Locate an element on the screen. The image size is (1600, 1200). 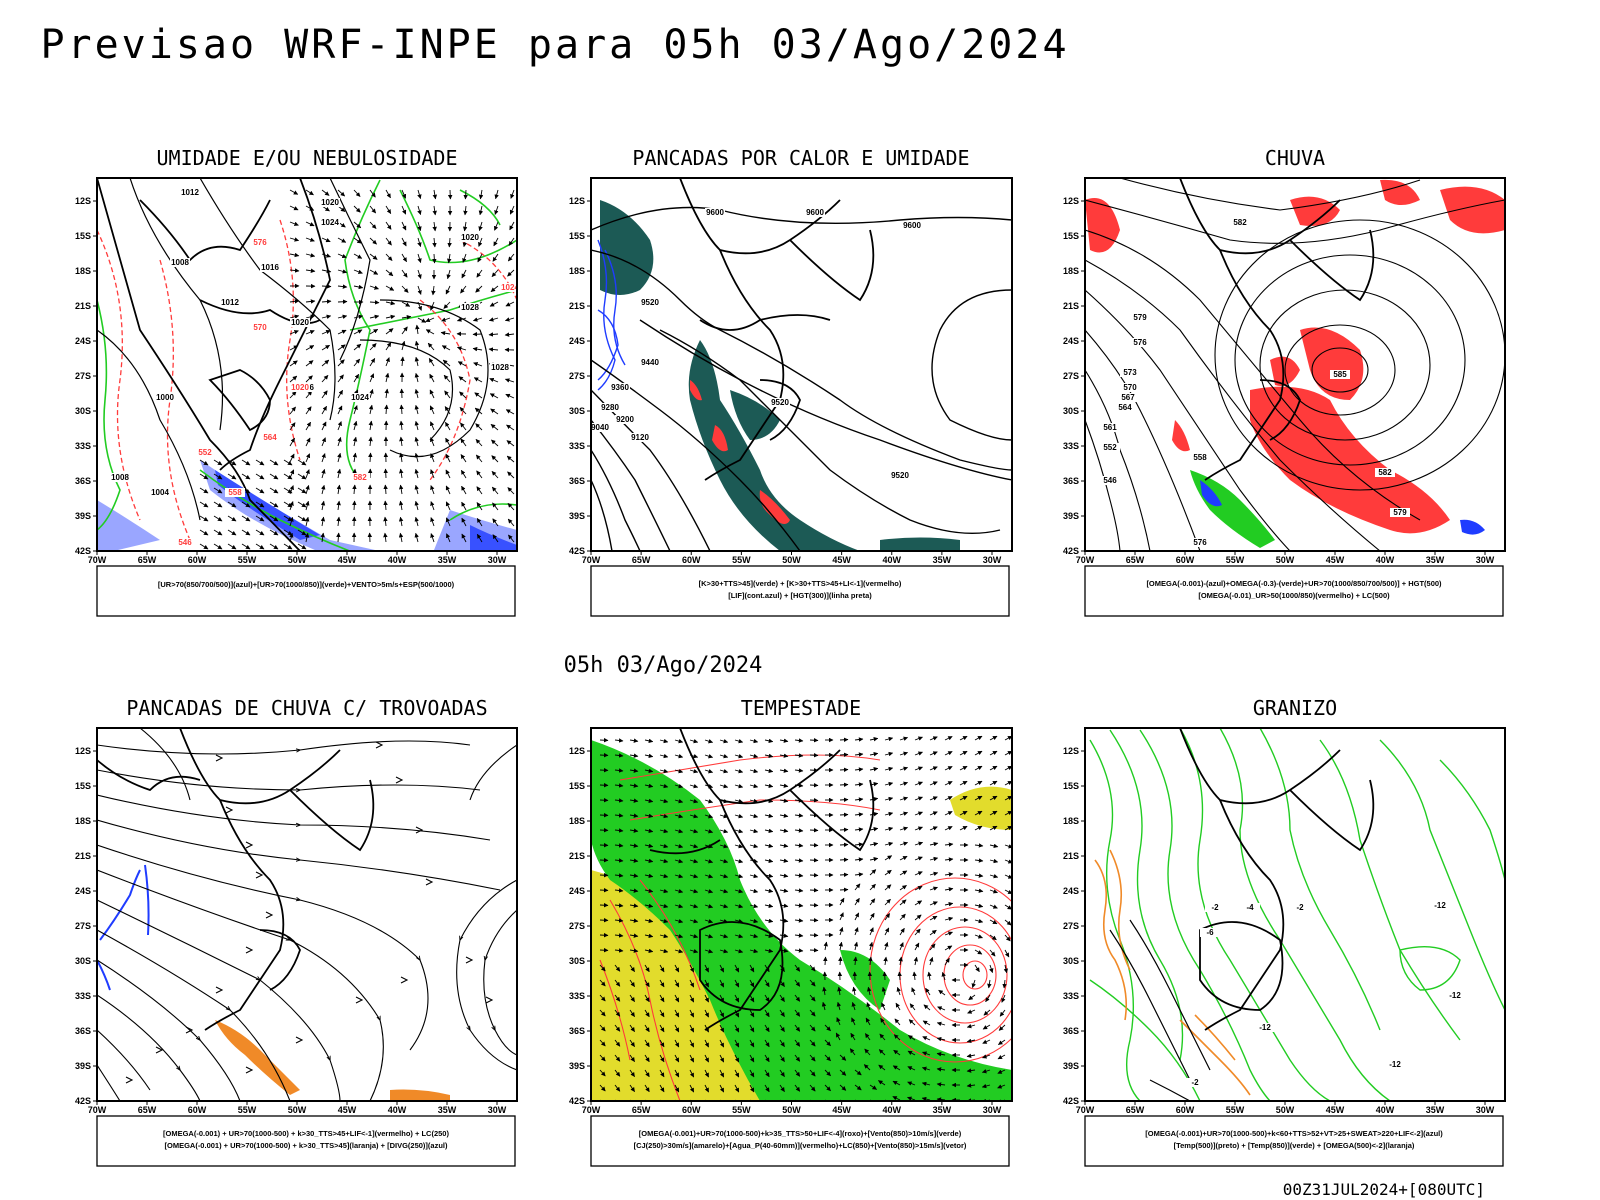
lon-tick-label: 60W is located at coordinates (691, 560).